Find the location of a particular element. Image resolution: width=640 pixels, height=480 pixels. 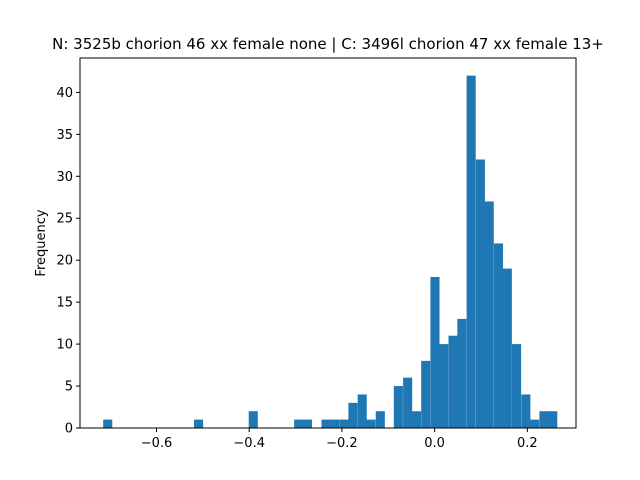

y-tick-label: 0 is located at coordinates (69, 429).